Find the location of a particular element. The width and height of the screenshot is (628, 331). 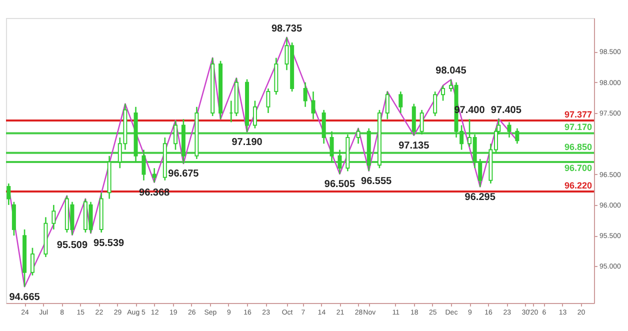

annotation: 98.045 is located at coordinates (451, 71).